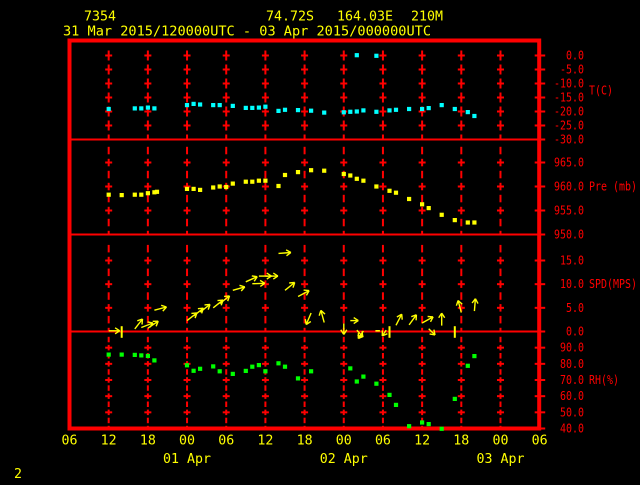  Describe the element at coordinates (572, 283) in the screenshot. I see `y-axis-tick-label: 10.0` at that location.